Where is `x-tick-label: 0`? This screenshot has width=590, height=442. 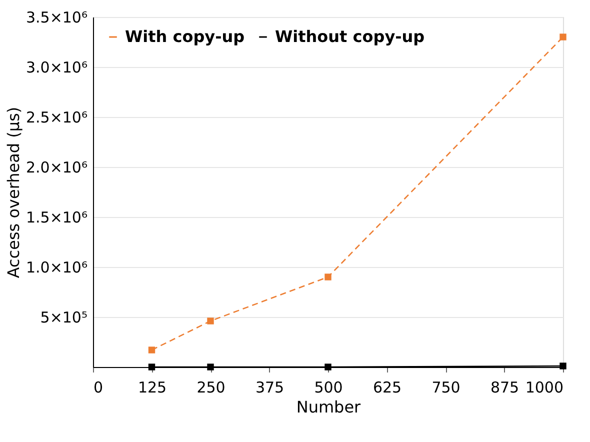
x-tick-label: 0 is located at coordinates (99, 387).